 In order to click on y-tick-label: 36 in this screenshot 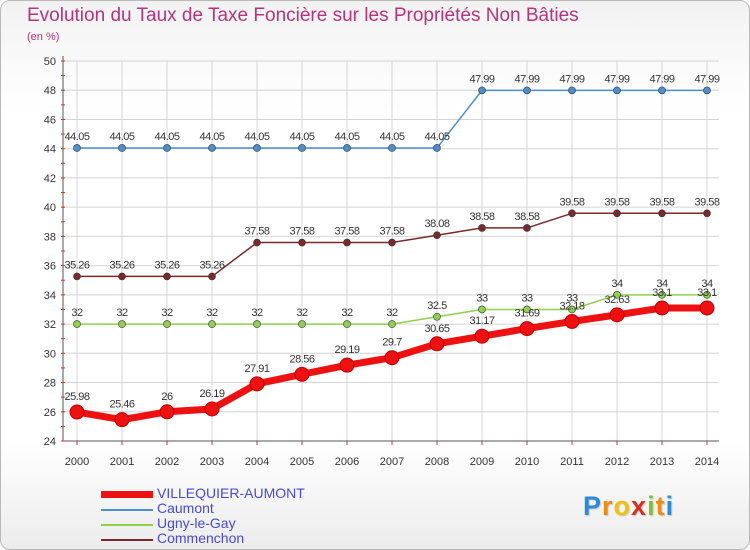, I will do `click(50, 267)`.